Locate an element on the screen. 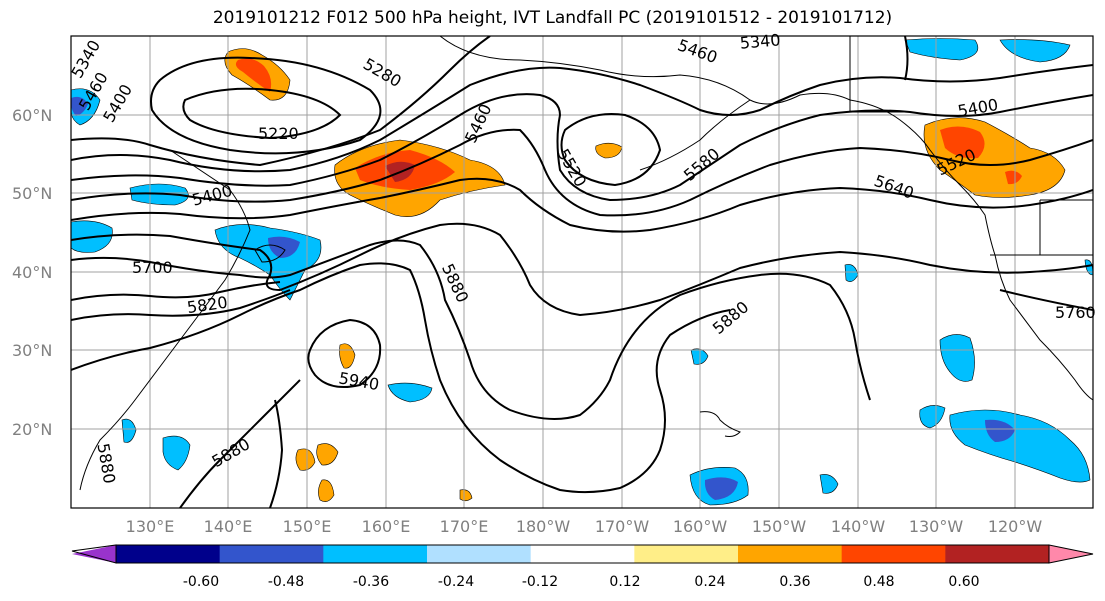  contour-label: 5760 is located at coordinates (1075, 312).